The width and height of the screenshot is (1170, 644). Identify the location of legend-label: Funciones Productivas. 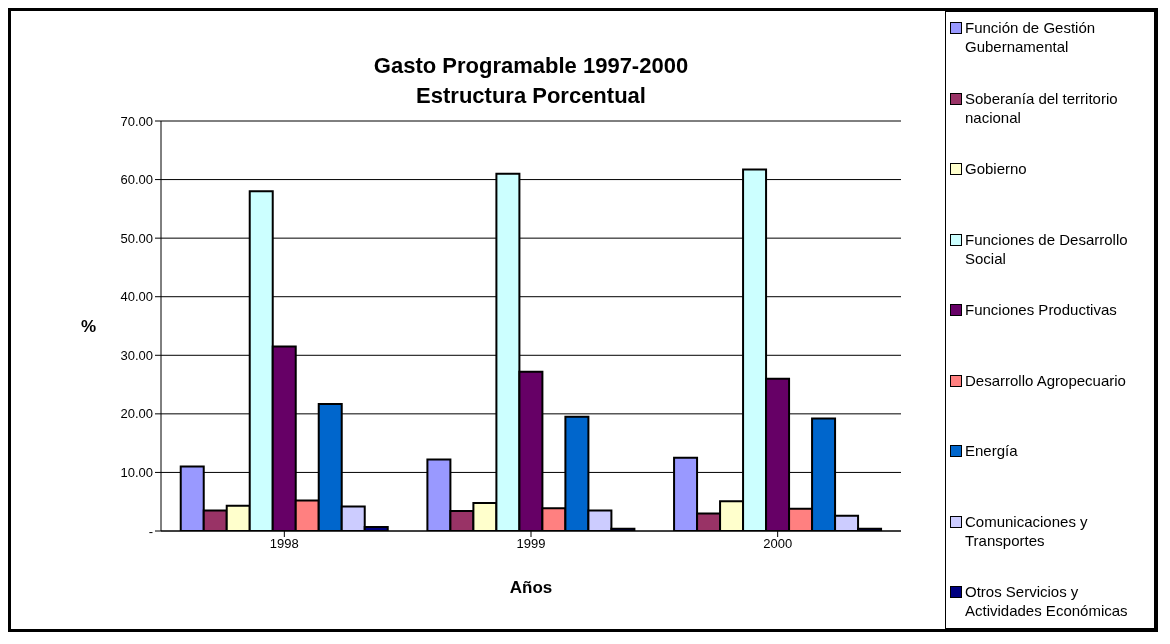
(1041, 309).